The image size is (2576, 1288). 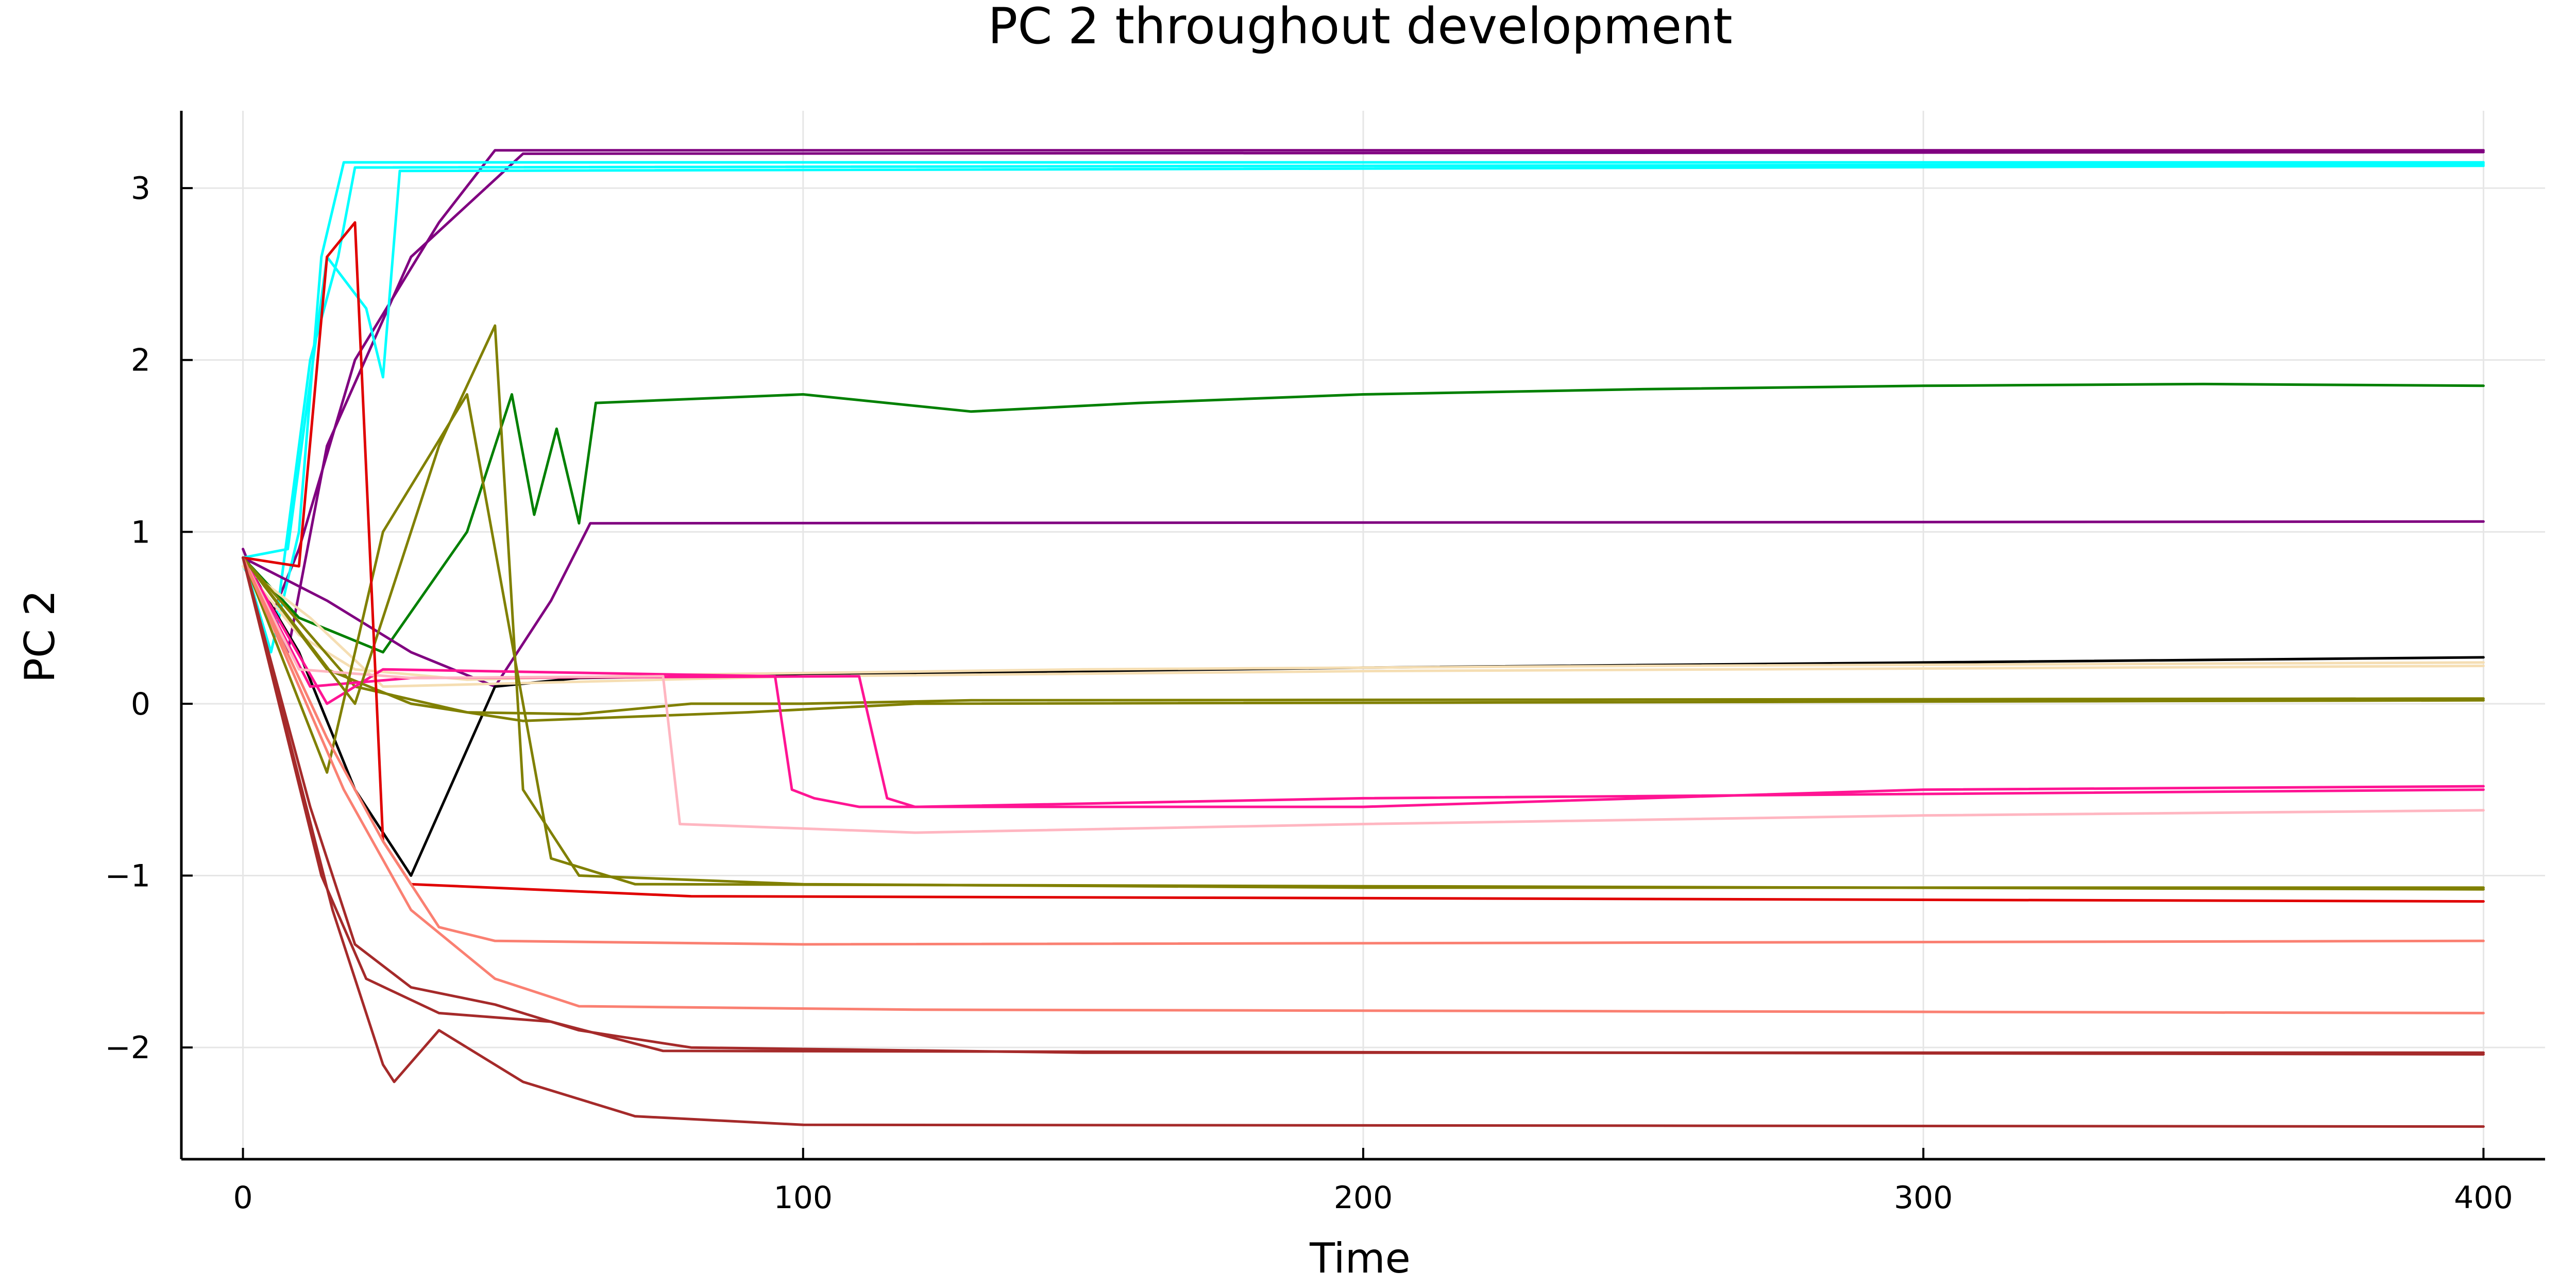 What do you see at coordinates (140, 704) in the screenshot?
I see `y-tick-label-2: 0` at bounding box center [140, 704].